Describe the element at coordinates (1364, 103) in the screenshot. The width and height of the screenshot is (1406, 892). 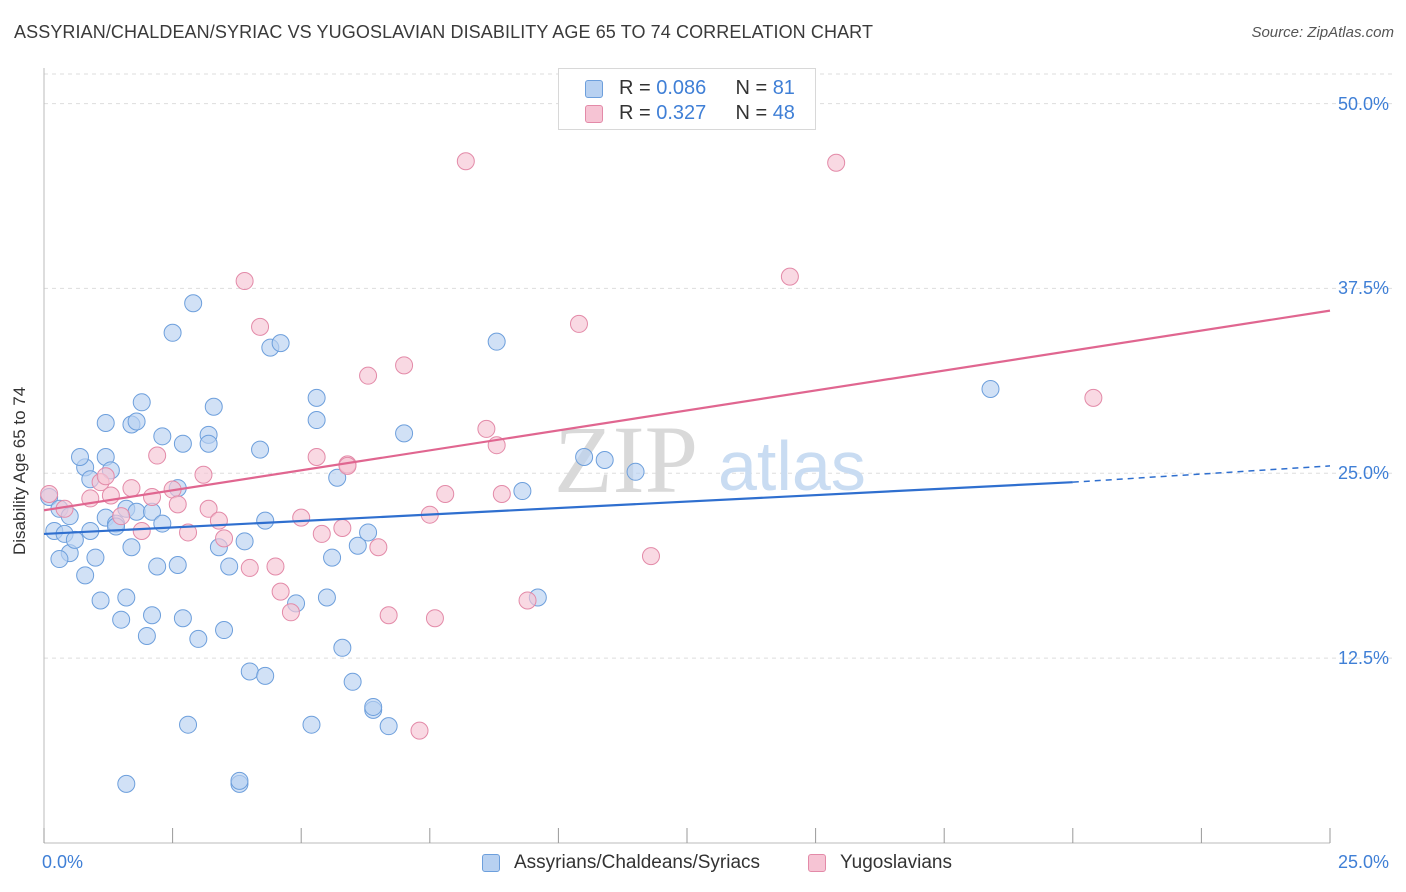
I see `y-tick-label: 50.0%` at that location.